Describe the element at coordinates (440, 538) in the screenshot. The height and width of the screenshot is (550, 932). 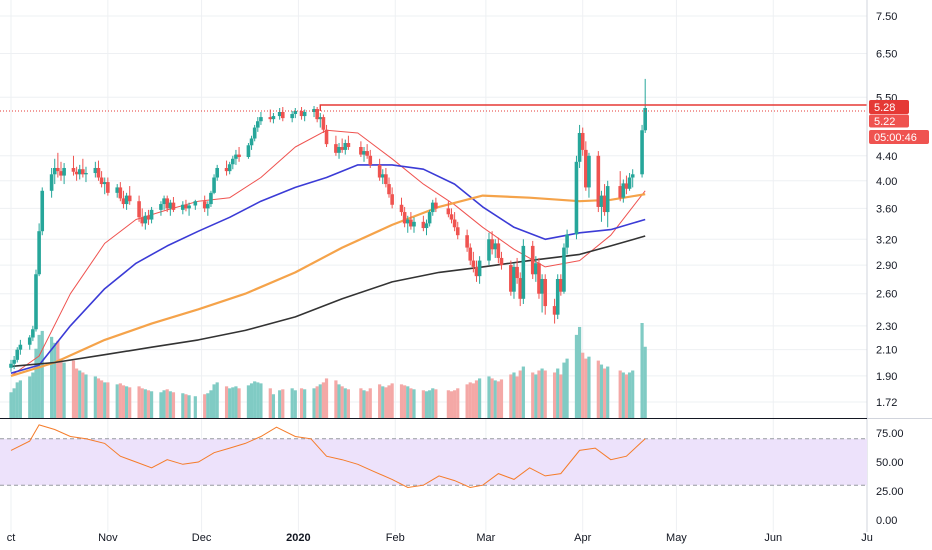
I see `time-axis: ct Nov Dec 2020 Feb Mar Apr May Jun Ju` at that location.